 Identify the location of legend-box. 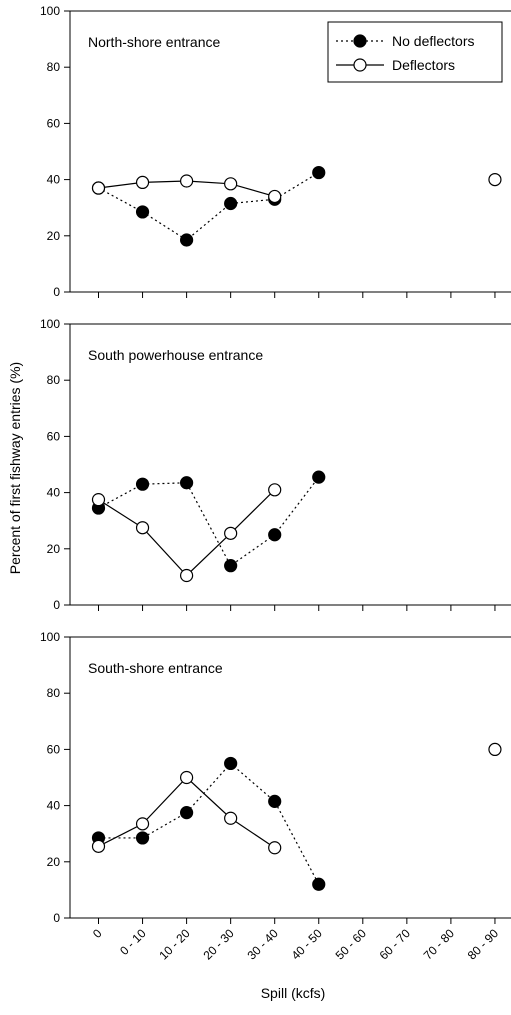
(415, 52).